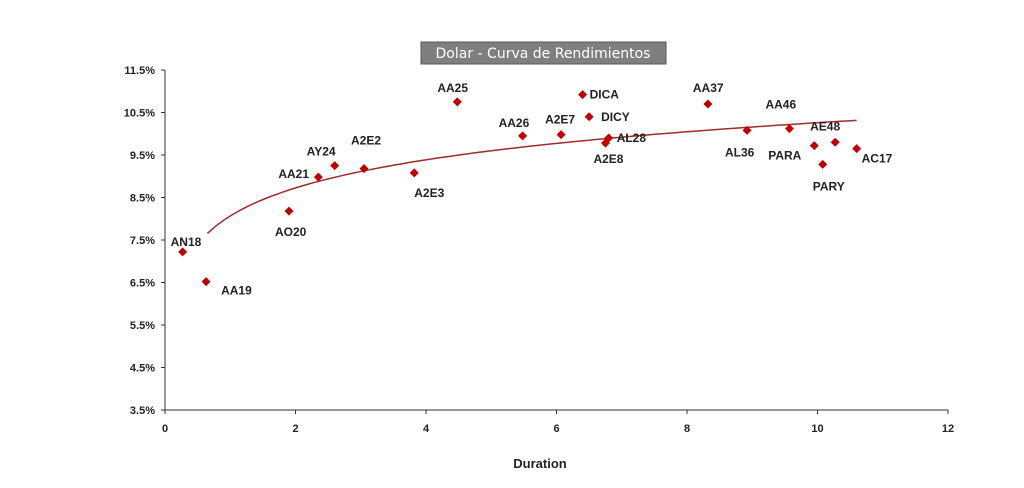 The height and width of the screenshot is (488, 1024). I want to click on point-label-aa21: AA21, so click(293, 174).